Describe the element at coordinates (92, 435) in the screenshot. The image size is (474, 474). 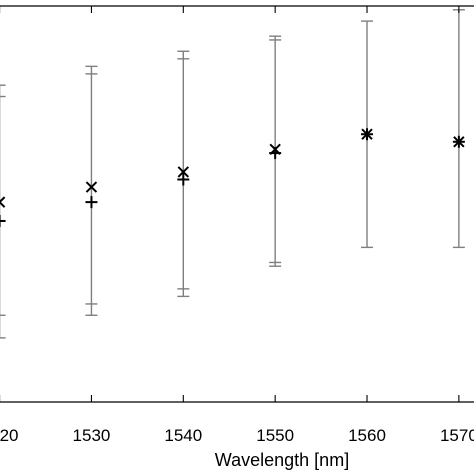
I see `x-tick-label-1530: 1530` at that location.